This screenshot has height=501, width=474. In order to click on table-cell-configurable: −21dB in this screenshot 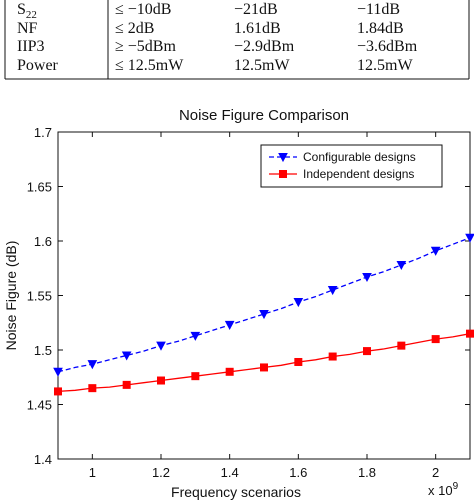, I will do `click(256, 9)`.